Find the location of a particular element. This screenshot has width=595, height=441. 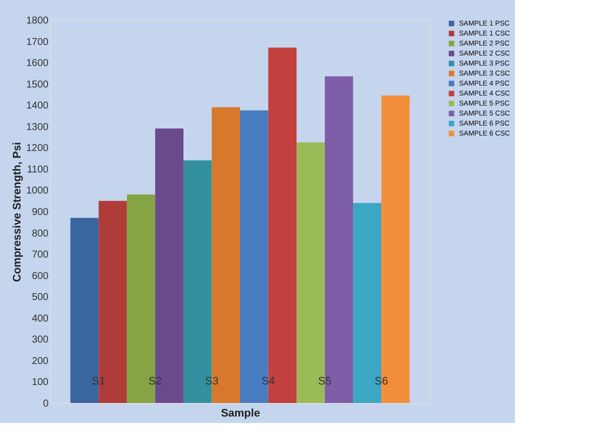

y-axis-title: Compressive Strength, Psi is located at coordinates (17, 212).